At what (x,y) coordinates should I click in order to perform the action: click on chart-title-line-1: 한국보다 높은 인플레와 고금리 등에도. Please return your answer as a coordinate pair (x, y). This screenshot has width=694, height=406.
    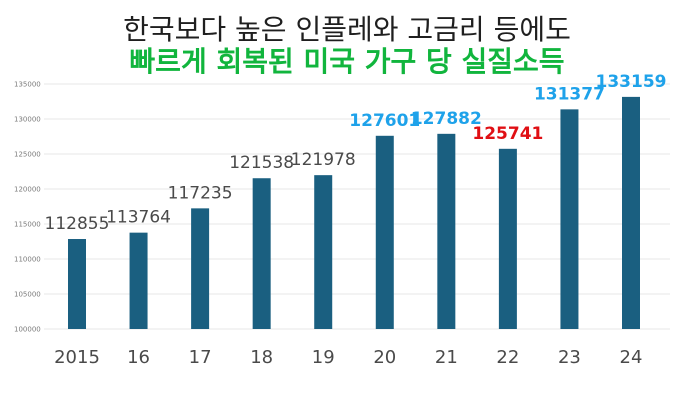
    Looking at the image, I should click on (347, 29).